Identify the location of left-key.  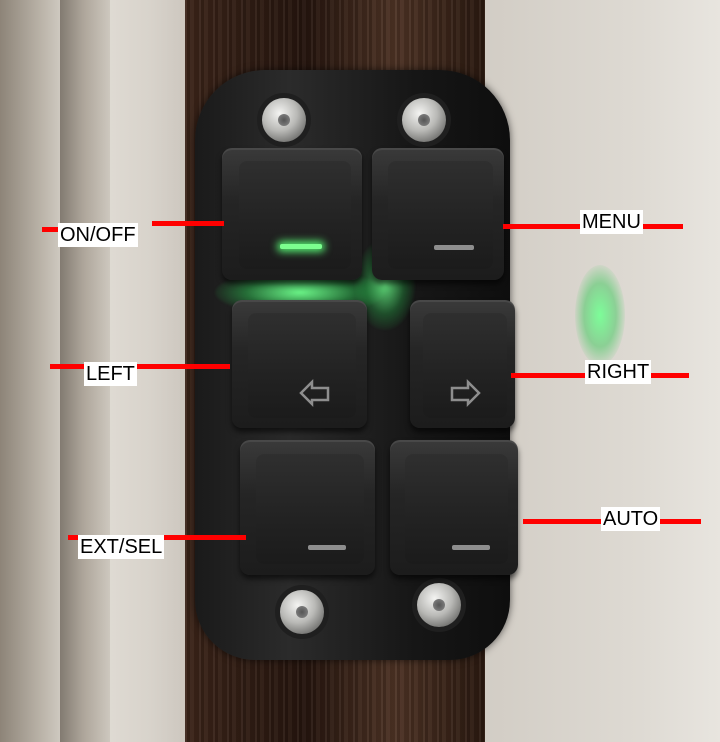
(299, 364).